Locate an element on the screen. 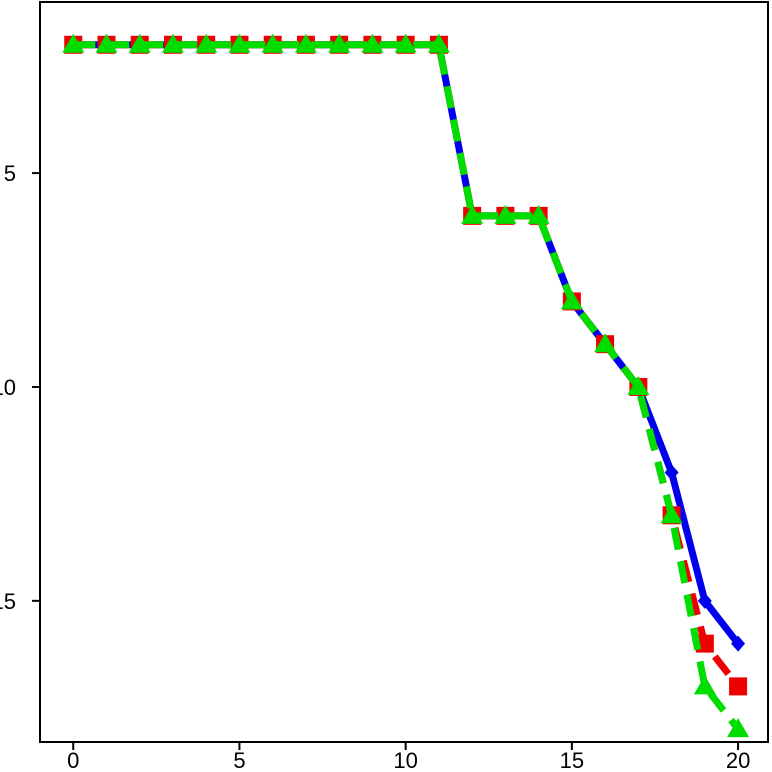  x-tick-label: 20 is located at coordinates (738, 760).